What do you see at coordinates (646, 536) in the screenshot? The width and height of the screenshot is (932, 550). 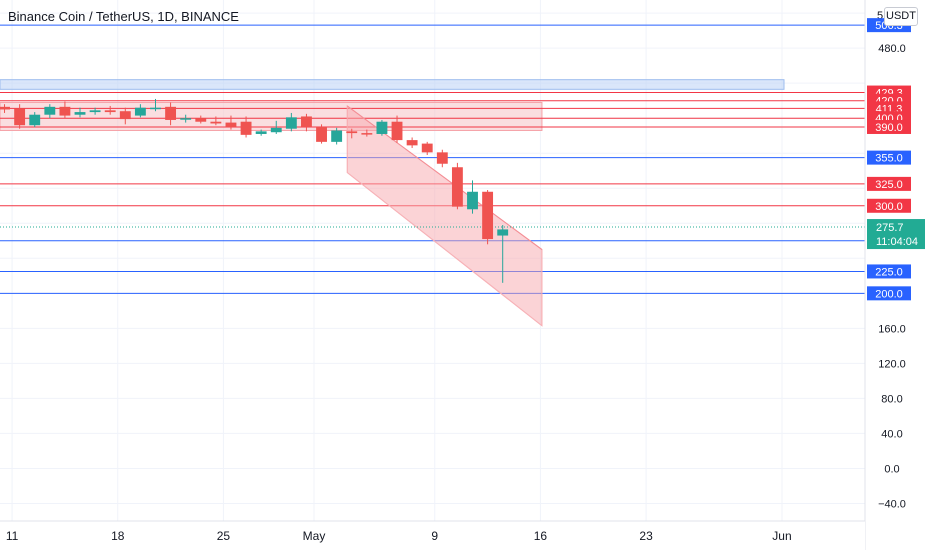 I see `time-tick-label: 23` at bounding box center [646, 536].